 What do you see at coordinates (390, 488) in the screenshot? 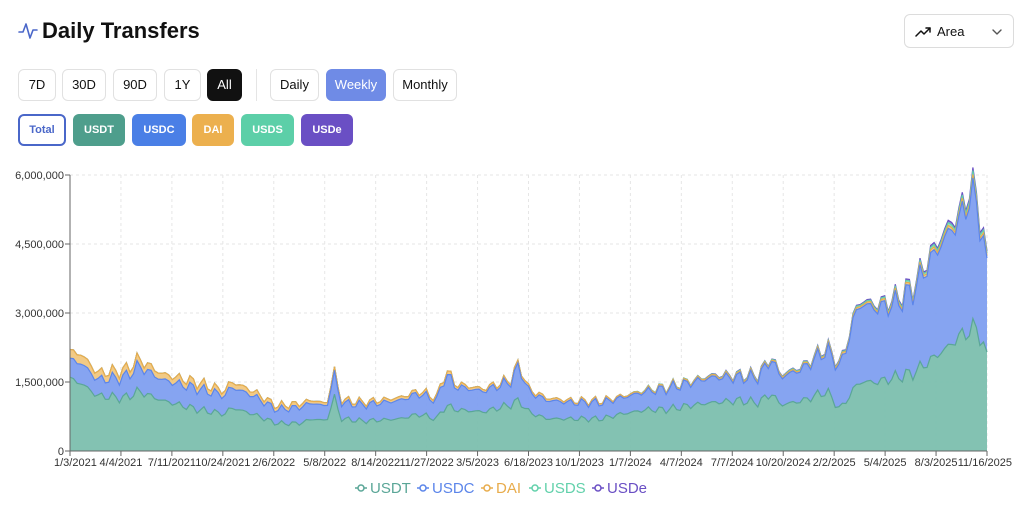
I see `legend-label-usdt: USDT` at bounding box center [390, 488].